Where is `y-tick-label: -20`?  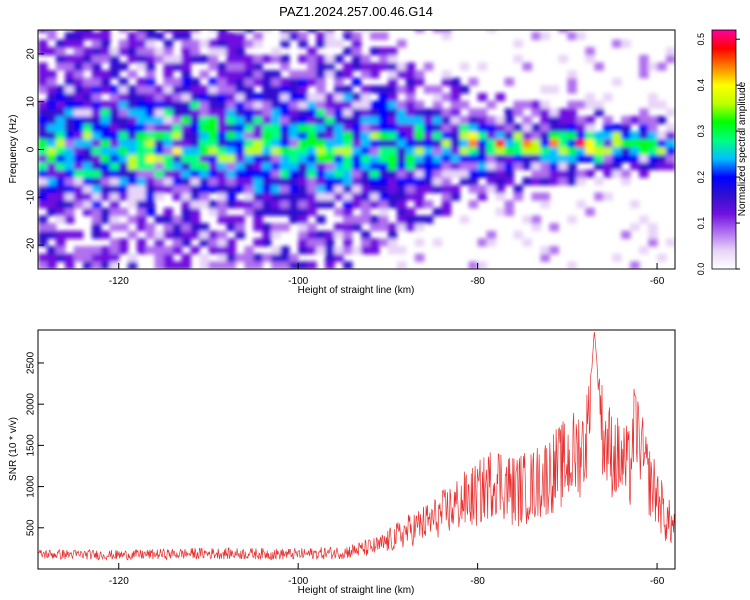 y-tick-label: -20 is located at coordinates (31, 244).